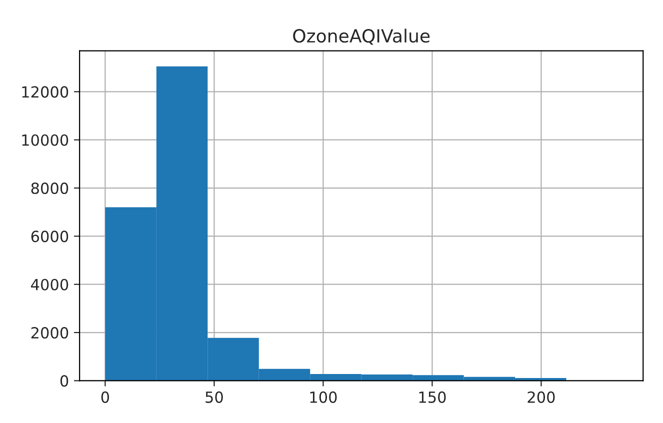 This screenshot has height=423, width=663. I want to click on y-tick-label: 0, so click(64, 381).